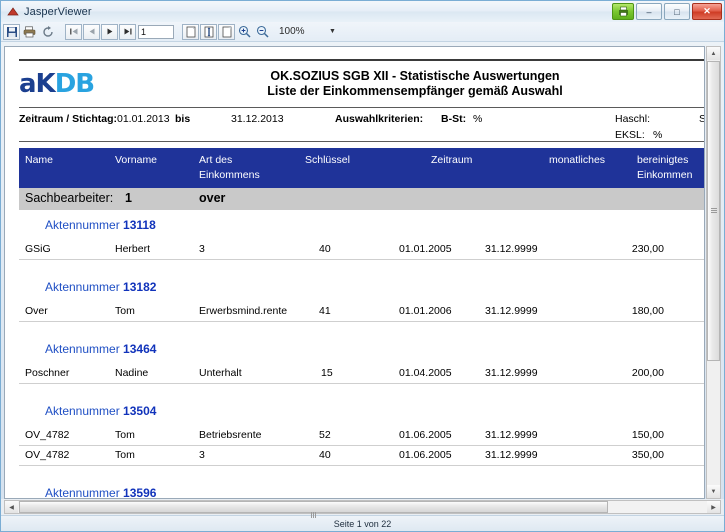  What do you see at coordinates (658, 135) in the screenshot?
I see `eksl-value: %` at bounding box center [658, 135].